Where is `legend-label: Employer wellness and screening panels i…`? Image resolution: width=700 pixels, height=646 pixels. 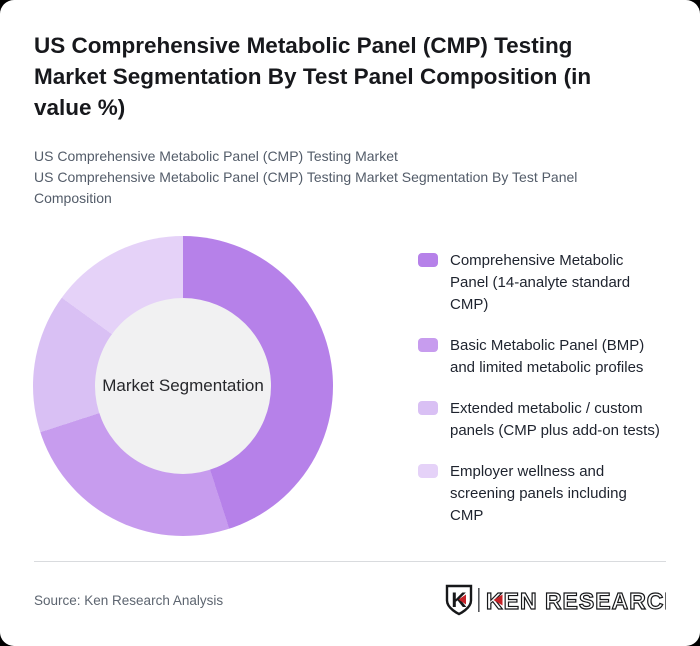
legend-label: Employer wellness and screening panels i… is located at coordinates (538, 493).